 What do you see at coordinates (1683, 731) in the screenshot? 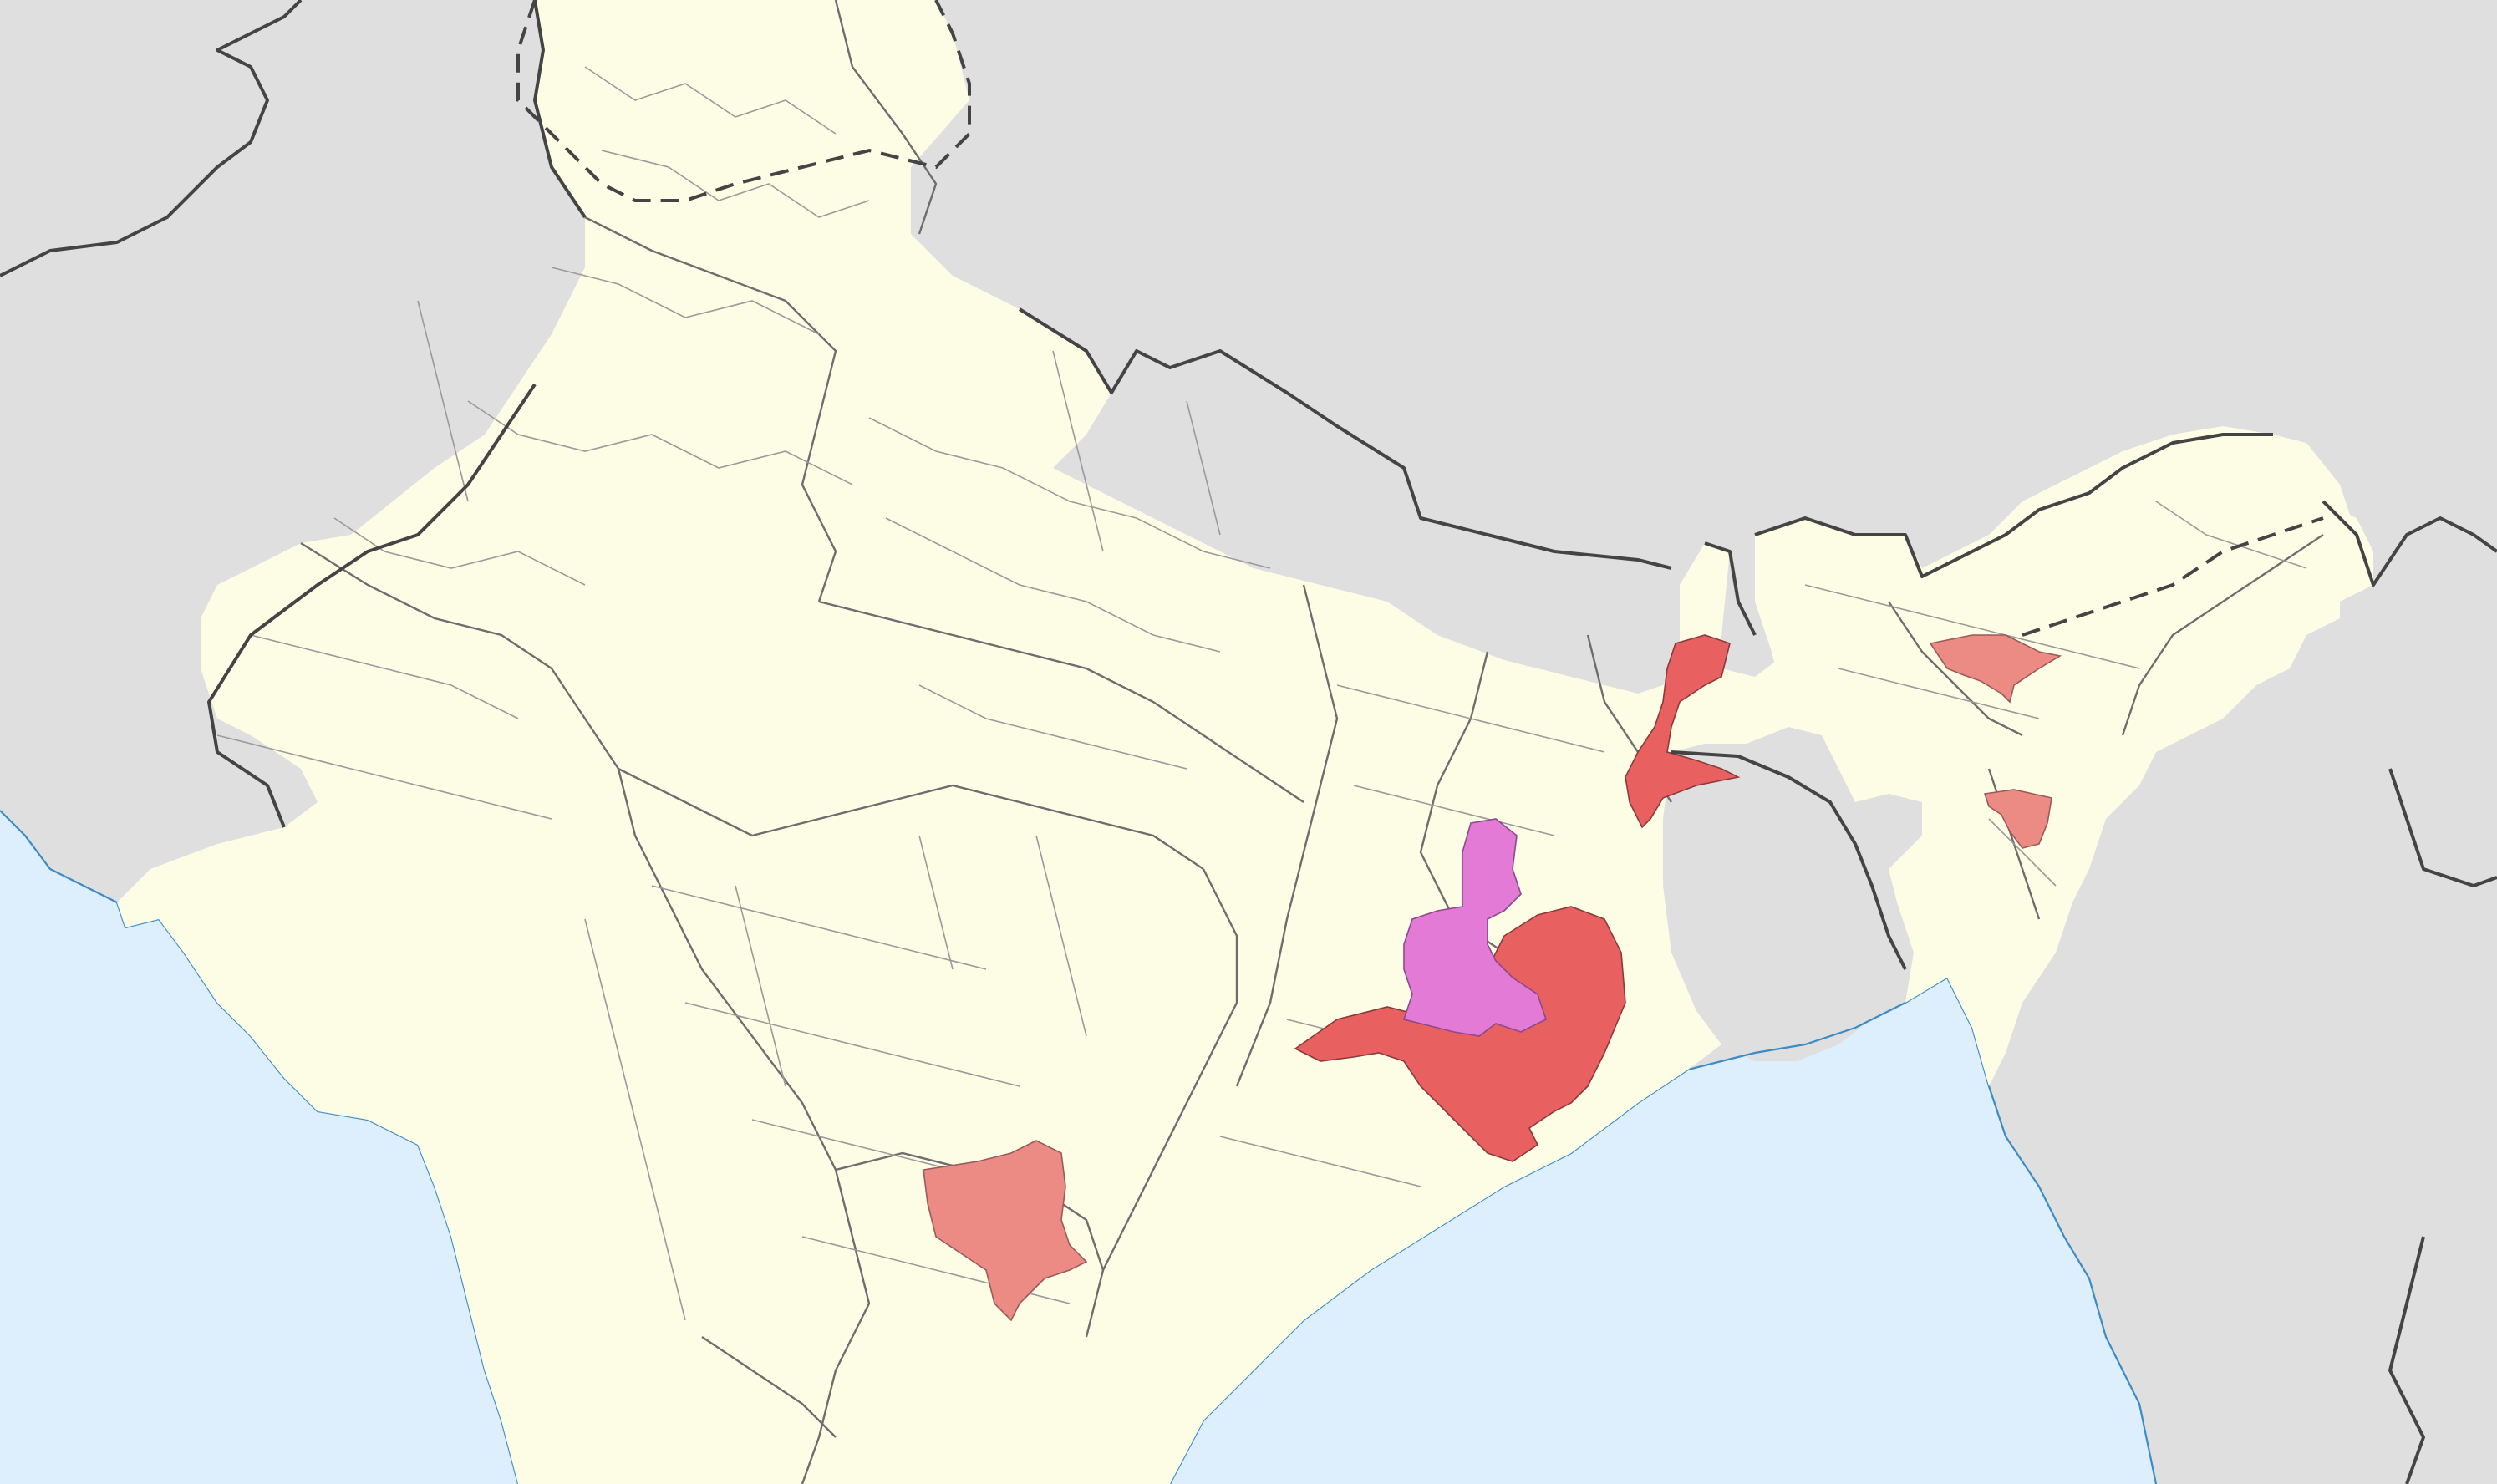
I see `highlight-northern-corridor` at bounding box center [1683, 731].